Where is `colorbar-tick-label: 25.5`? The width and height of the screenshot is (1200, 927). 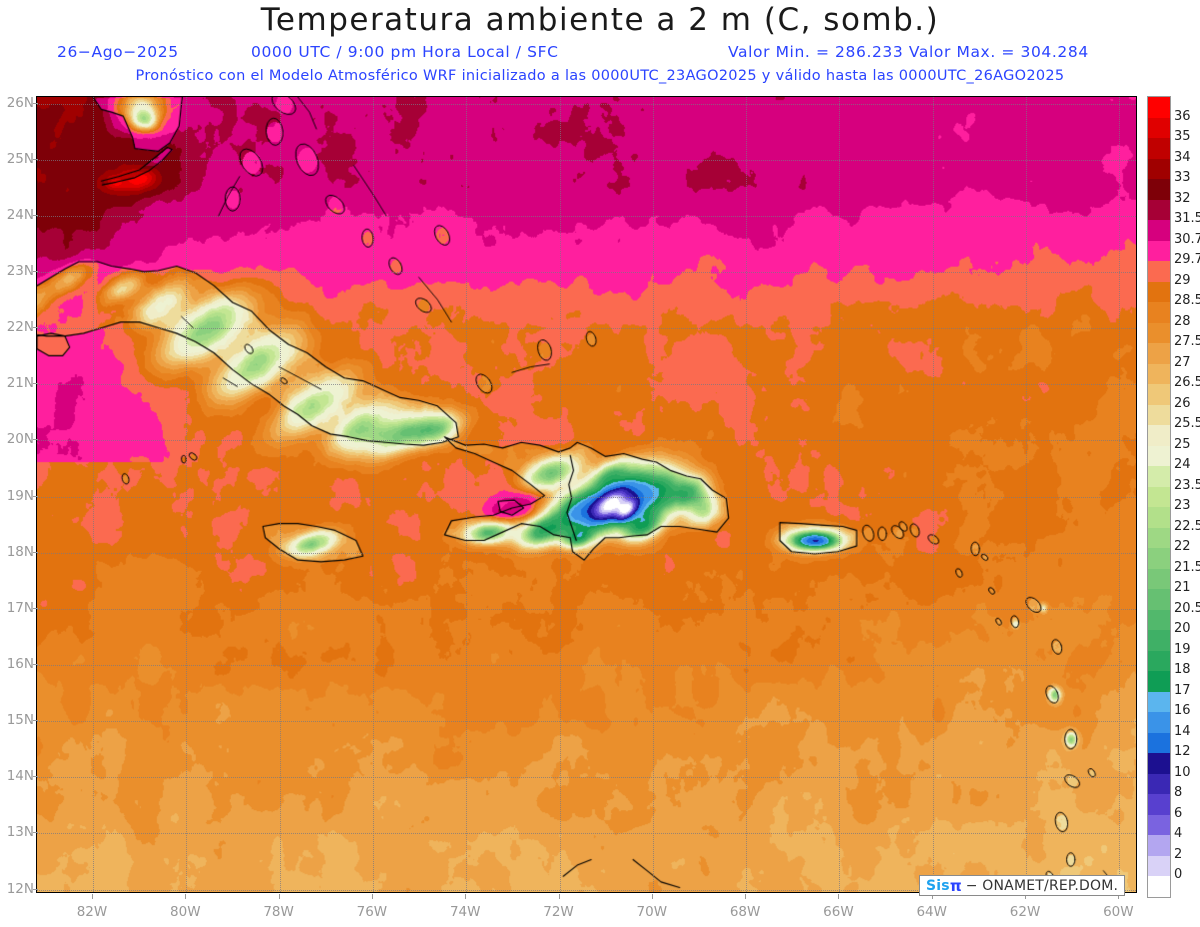
colorbar-tick-label: 25.5 is located at coordinates (1187, 424).